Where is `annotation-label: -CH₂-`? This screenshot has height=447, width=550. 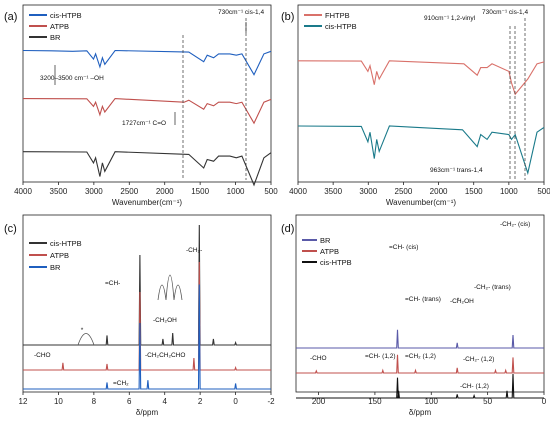 annotation-label: -CH₂- is located at coordinates (194, 250).